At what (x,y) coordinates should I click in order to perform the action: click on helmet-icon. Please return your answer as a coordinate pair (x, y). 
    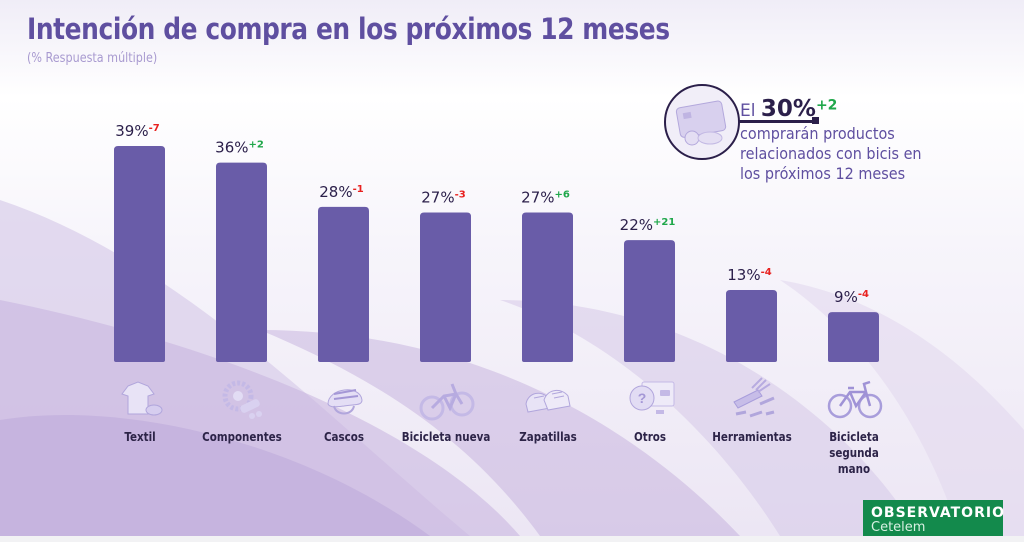
    Looking at the image, I should click on (344, 399).